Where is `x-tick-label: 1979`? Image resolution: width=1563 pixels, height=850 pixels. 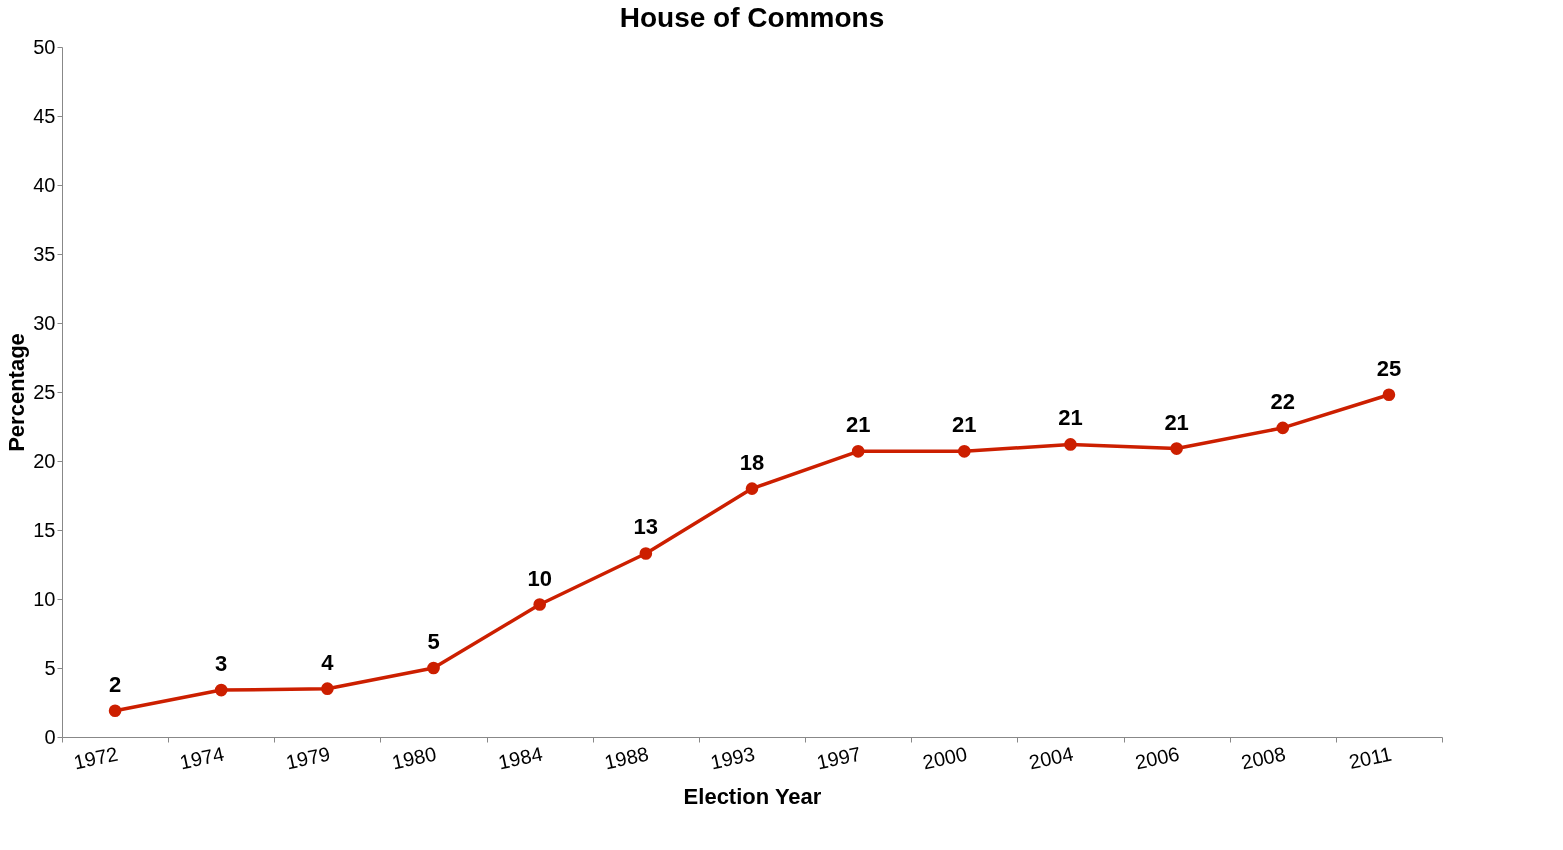
x-tick-label: 1979 is located at coordinates (308, 758).